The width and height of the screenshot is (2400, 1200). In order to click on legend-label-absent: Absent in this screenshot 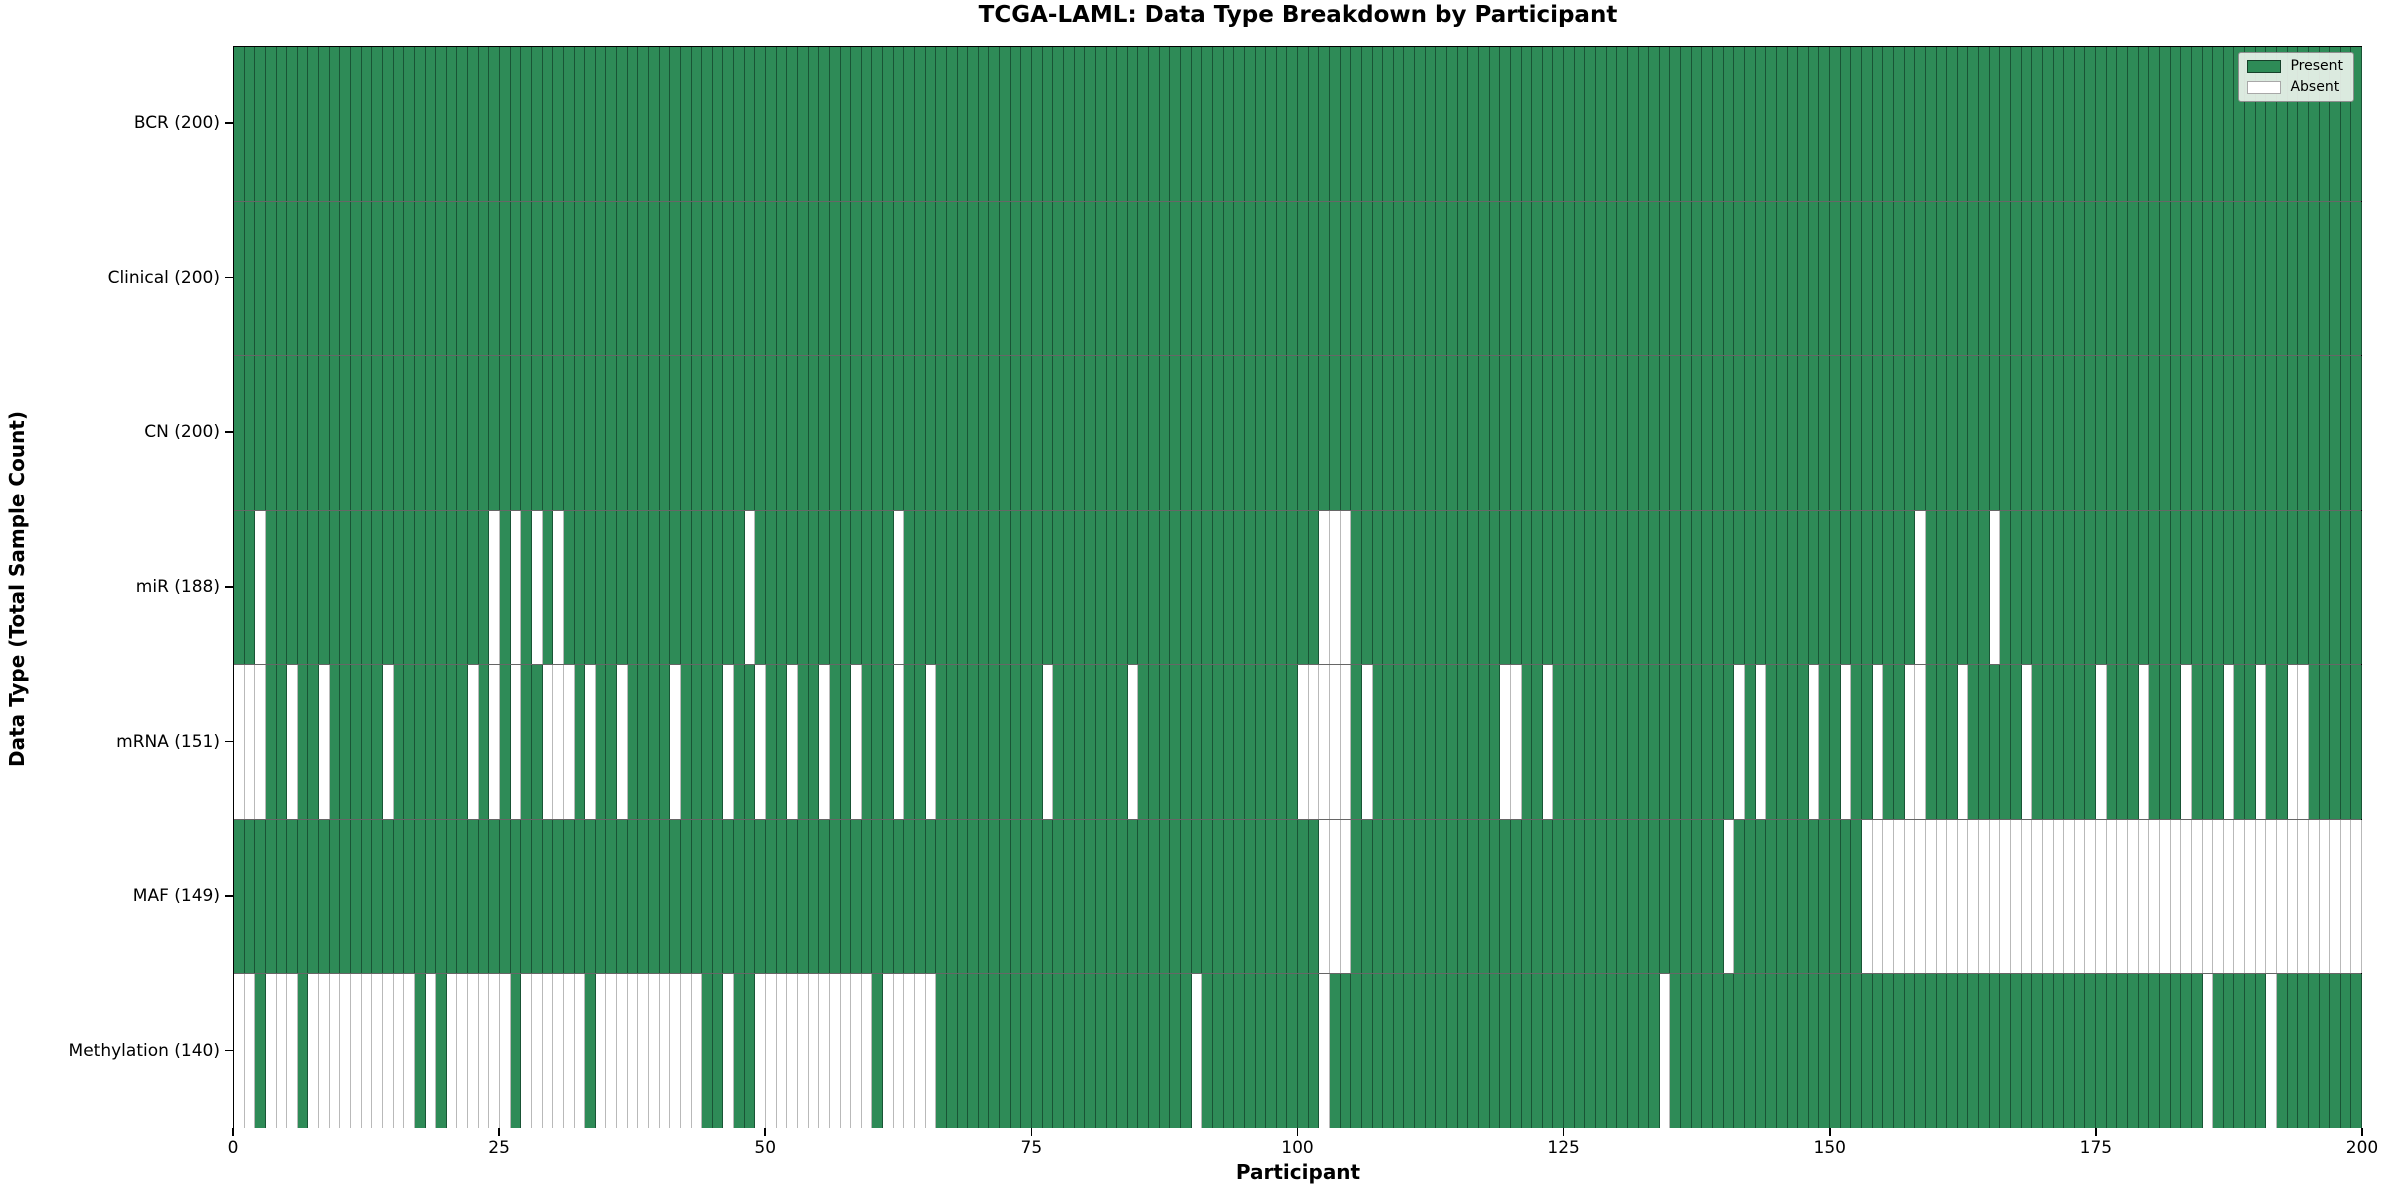, I will do `click(2315, 87)`.